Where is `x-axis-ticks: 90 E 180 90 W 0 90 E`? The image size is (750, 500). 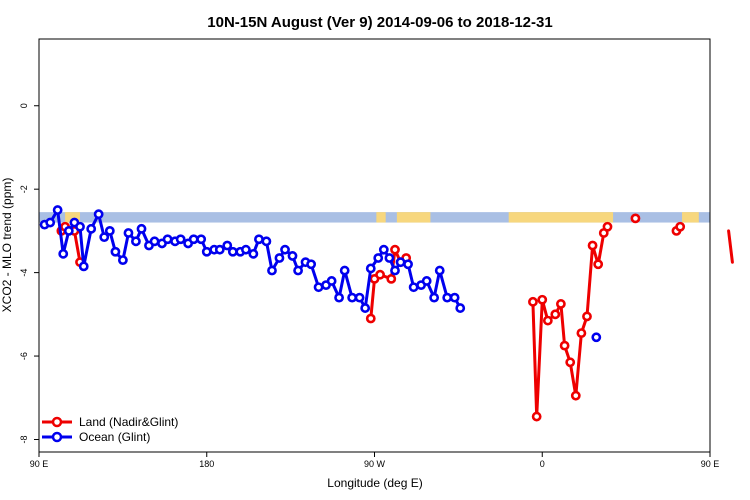 x-axis-ticks: 90 E 180 90 W 0 90 E is located at coordinates (375, 460).